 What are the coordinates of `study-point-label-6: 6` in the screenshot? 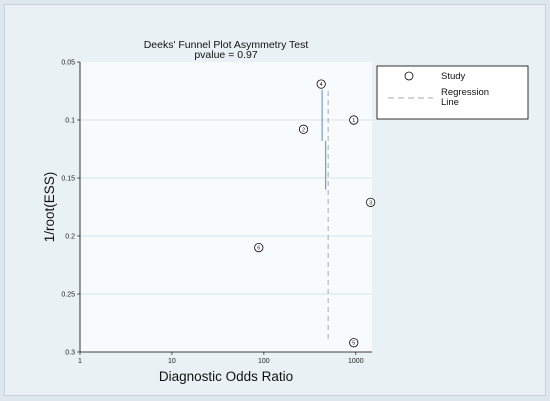 It's located at (258, 249).